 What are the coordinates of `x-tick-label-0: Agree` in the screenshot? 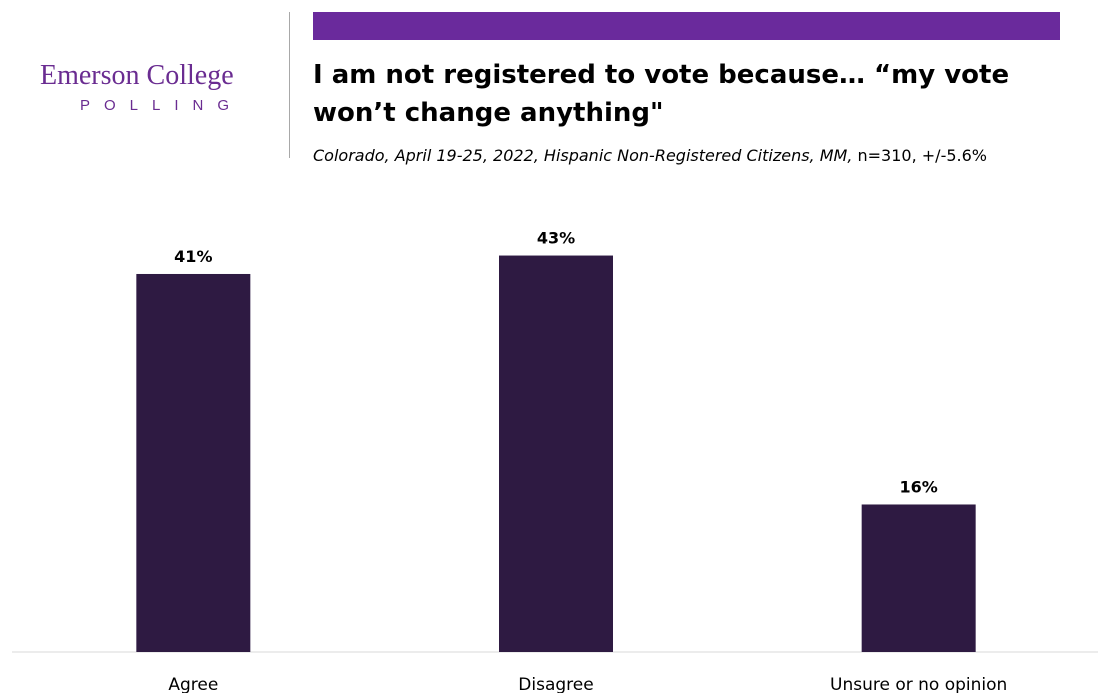 It's located at (193, 684).